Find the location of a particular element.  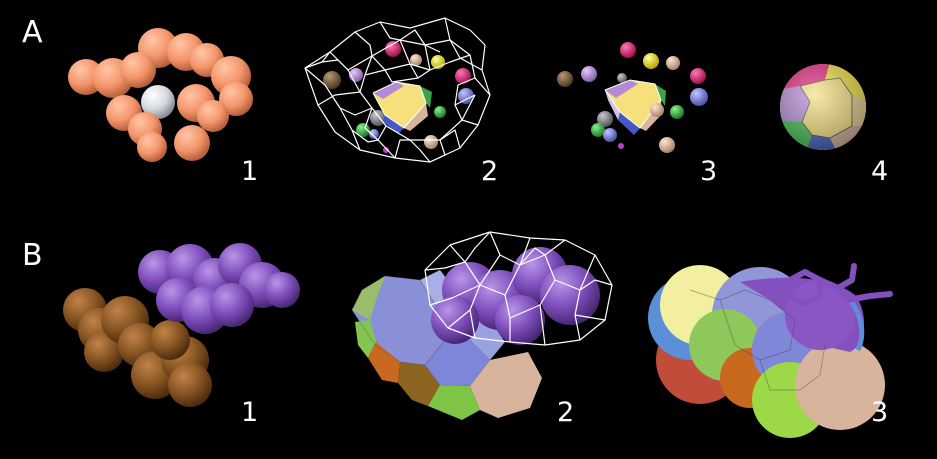

a1-atom-cluster is located at coordinates (160, 95).